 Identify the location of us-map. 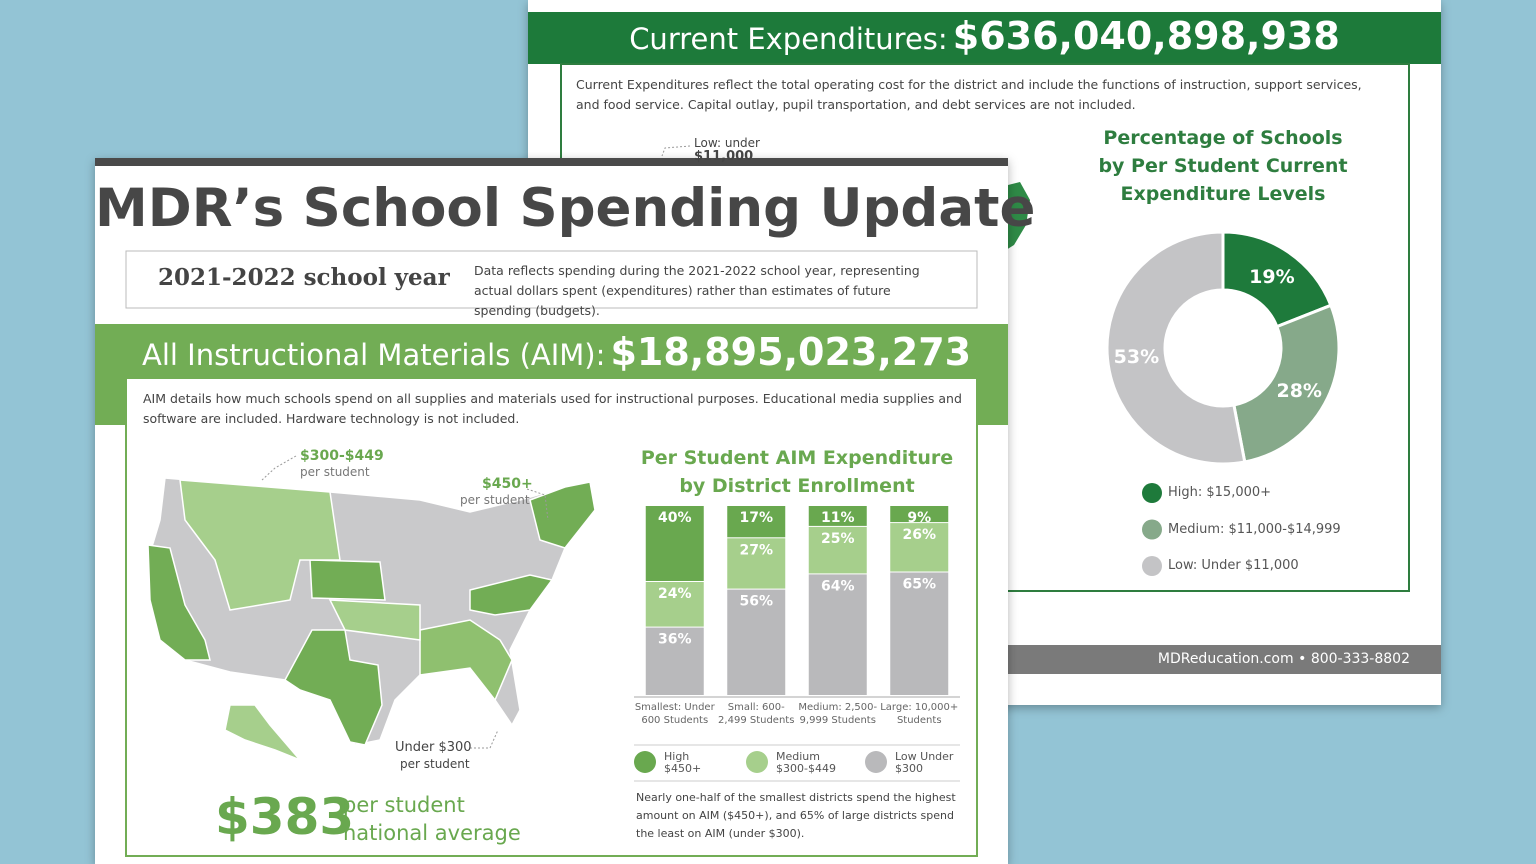
(371, 619).